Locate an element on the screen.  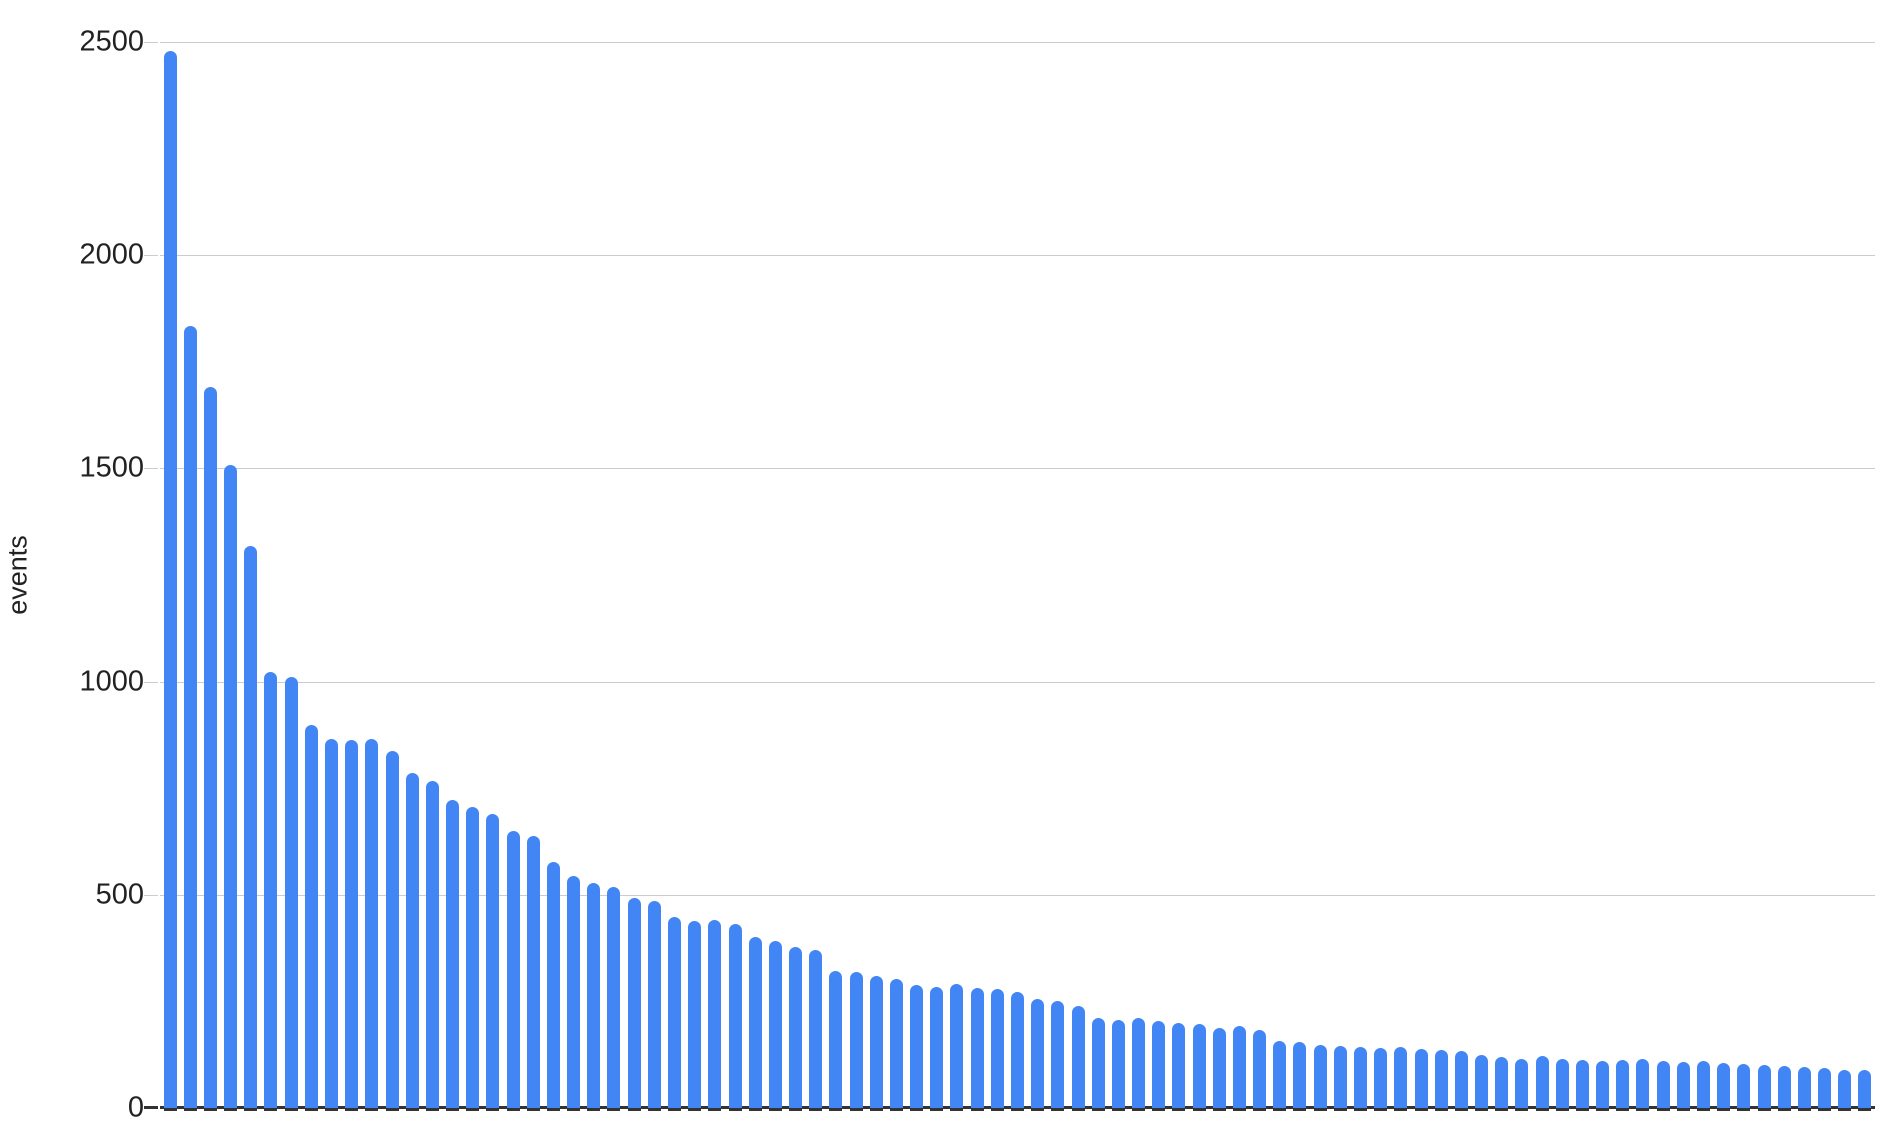
y-tick-label-0: 0 is located at coordinates (135, 1107).